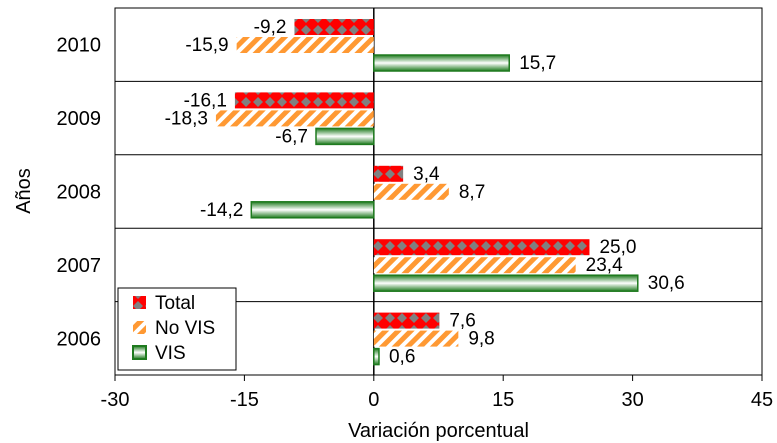  I want to click on bar-vis-2009, so click(345, 136).